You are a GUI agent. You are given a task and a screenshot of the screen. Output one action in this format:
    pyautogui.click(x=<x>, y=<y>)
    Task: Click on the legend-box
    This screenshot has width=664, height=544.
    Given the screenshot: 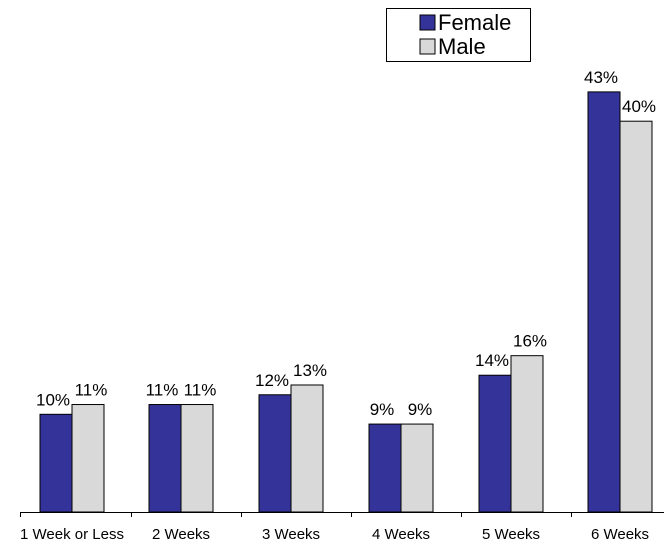 What is the action you would take?
    pyautogui.click(x=458, y=35)
    